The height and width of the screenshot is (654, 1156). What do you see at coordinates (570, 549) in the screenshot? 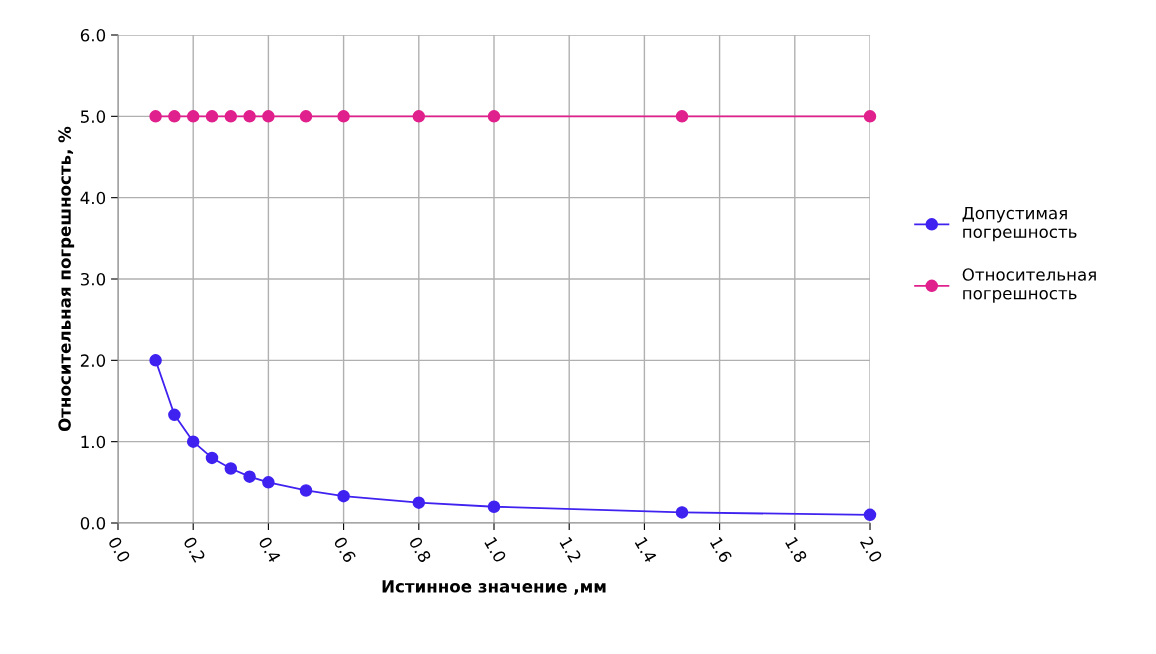
I see `x-tick-label: 1.2` at bounding box center [570, 549].